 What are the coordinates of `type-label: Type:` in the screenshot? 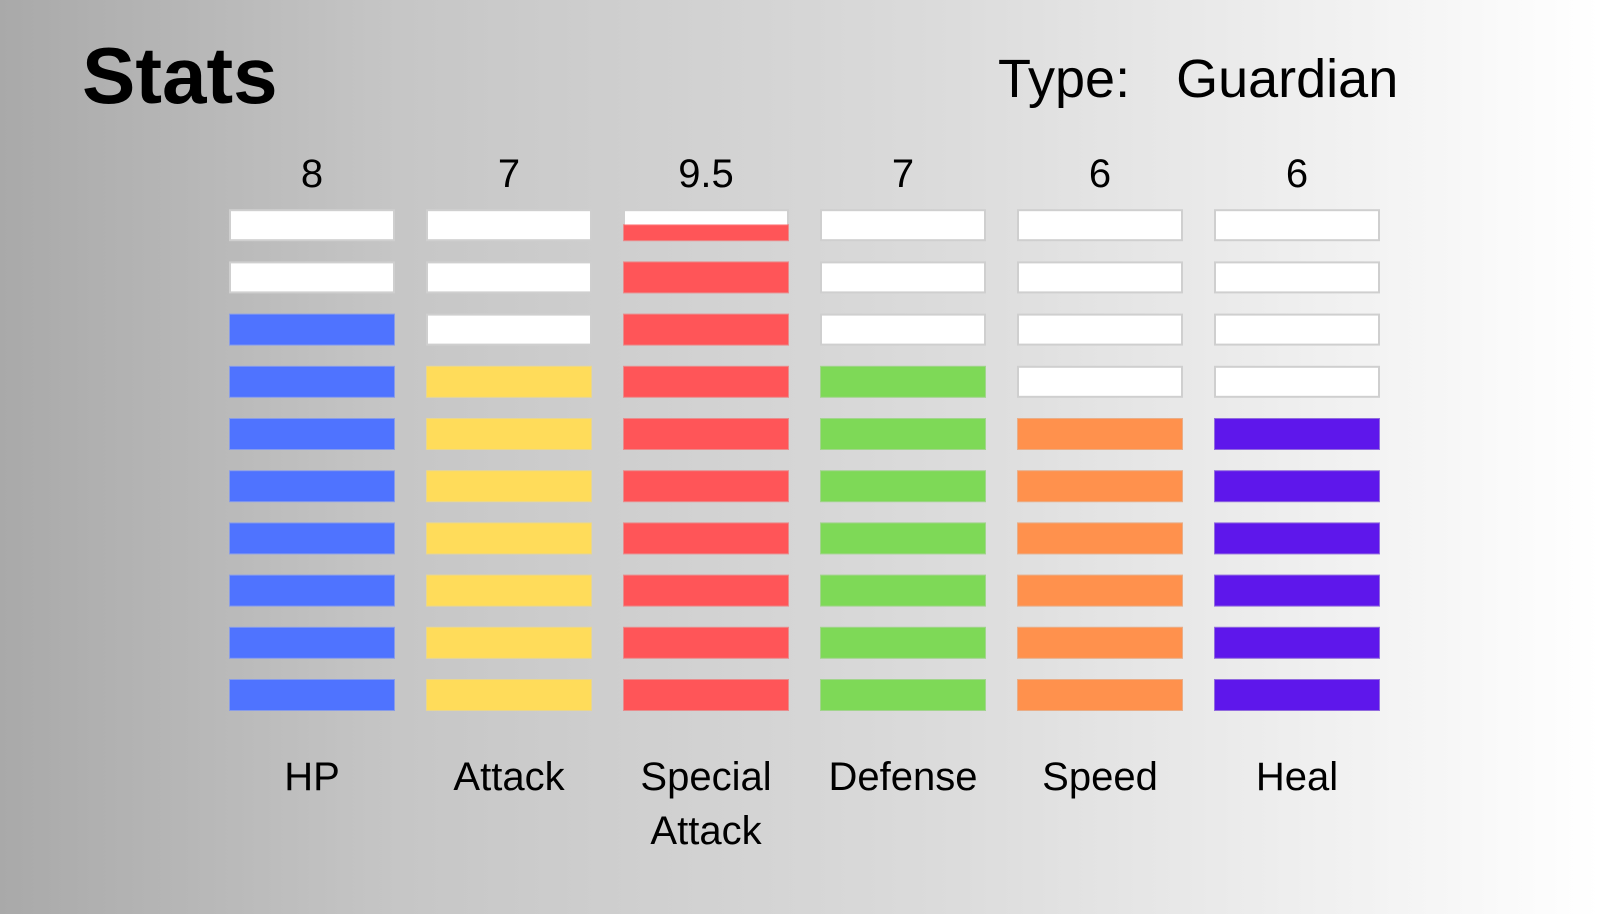 It's located at (1064, 79).